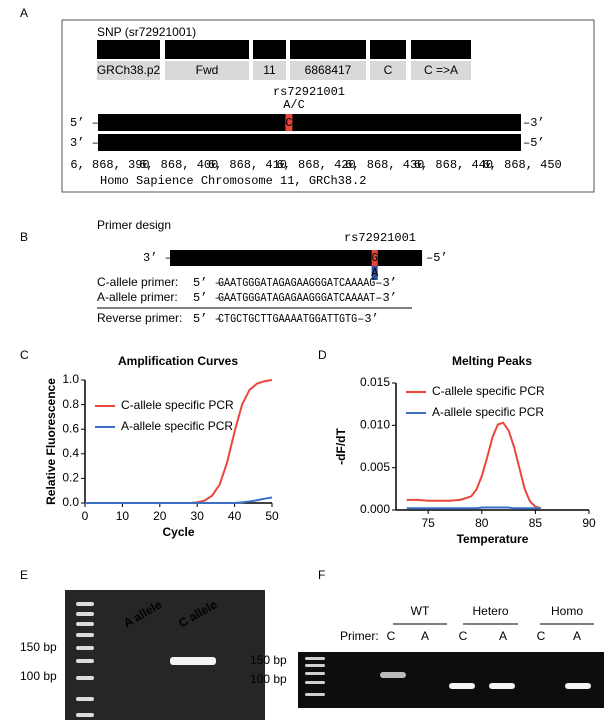  Describe the element at coordinates (493, 539) in the screenshot. I see `x-axis-label: Temperature` at that location.